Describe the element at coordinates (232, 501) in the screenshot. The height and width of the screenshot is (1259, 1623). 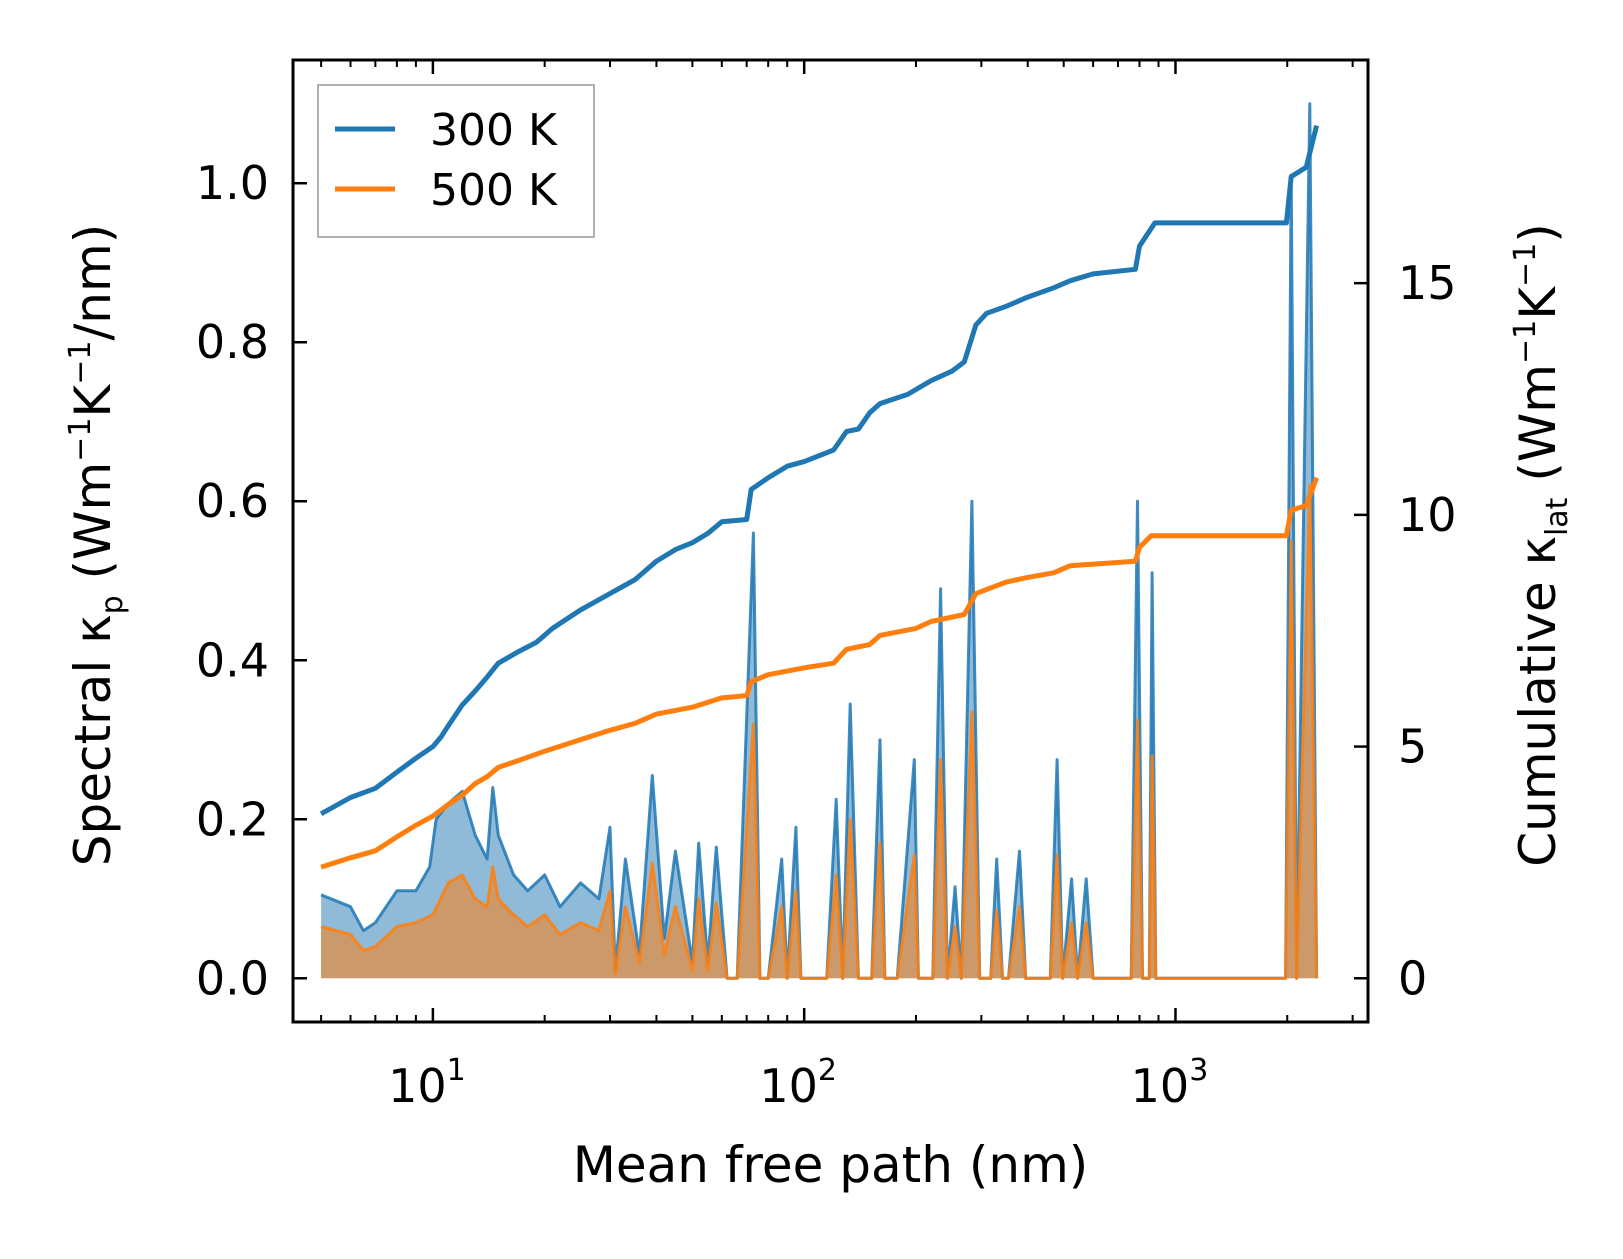
I see `y-left-tick-label: 0.6` at that location.